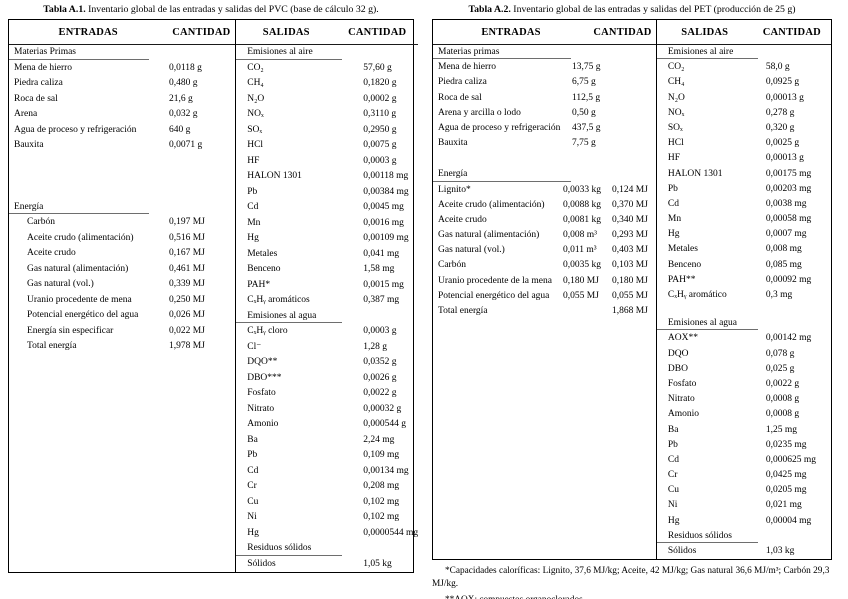 The width and height of the screenshot is (848, 599). I want to click on section-title: Residuos sólidos, so click(289, 548).